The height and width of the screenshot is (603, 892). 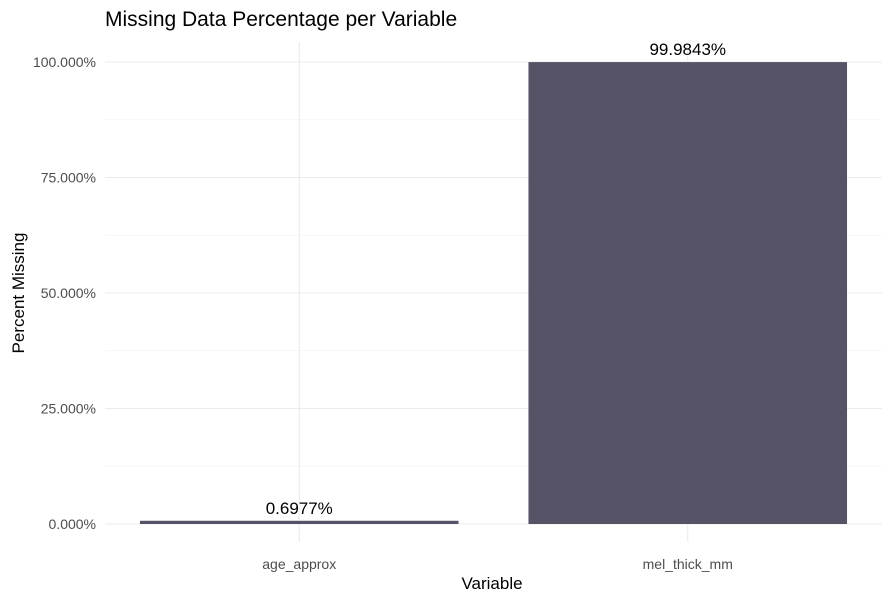 What do you see at coordinates (491, 583) in the screenshot?
I see `x-axis-title: Variable` at bounding box center [491, 583].